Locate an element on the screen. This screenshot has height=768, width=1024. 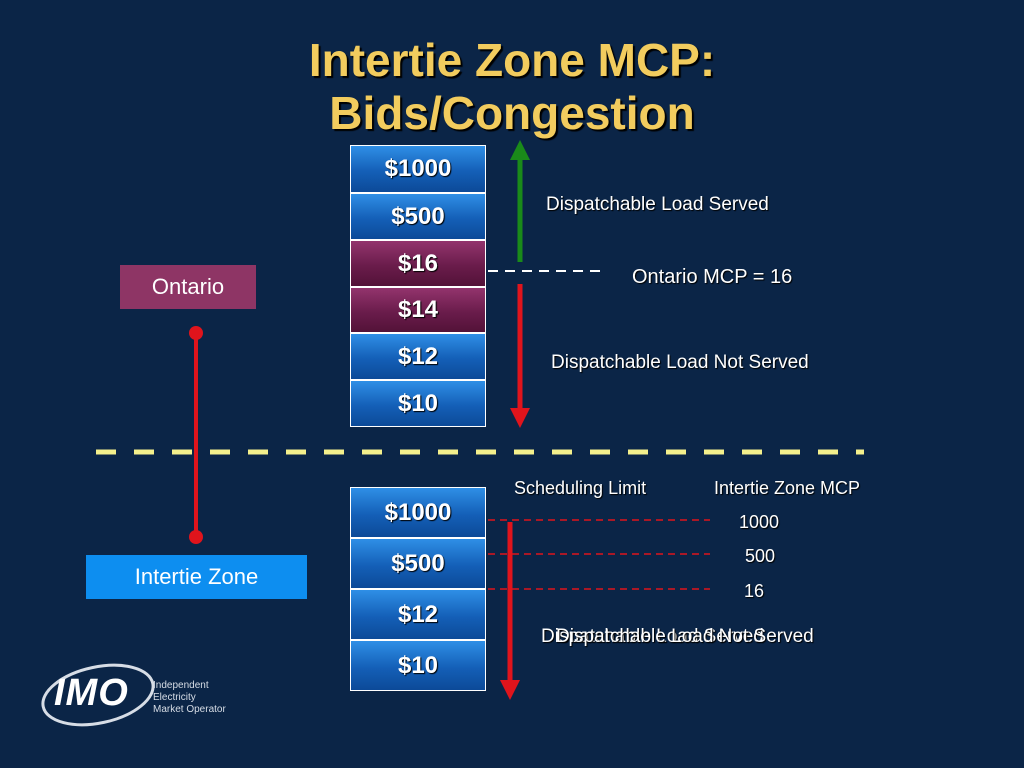
imo-logo-line-3: Market Operator is located at coordinates (189, 709).